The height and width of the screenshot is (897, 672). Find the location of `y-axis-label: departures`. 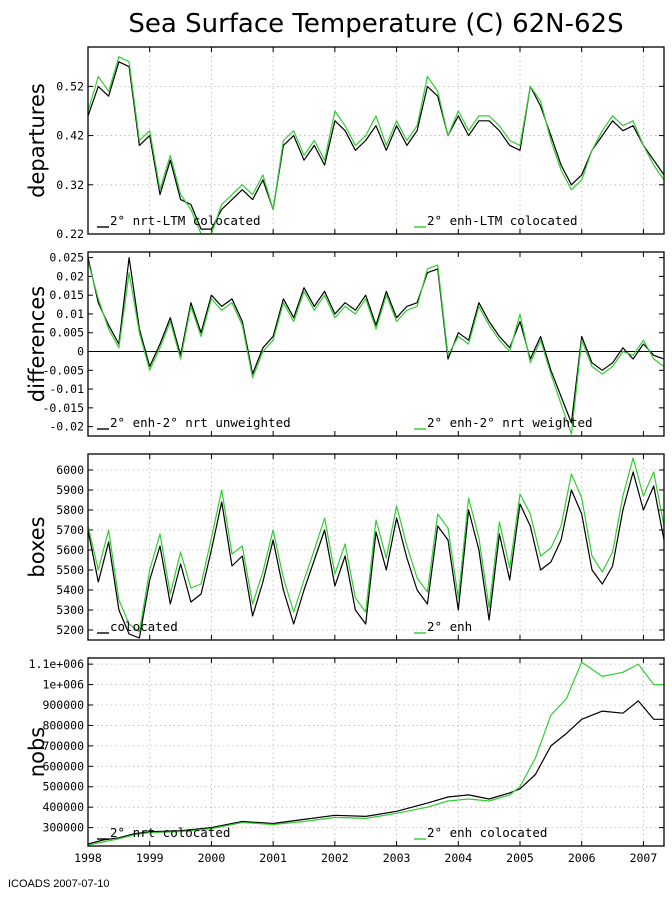

y-axis-label: departures is located at coordinates (37, 140).